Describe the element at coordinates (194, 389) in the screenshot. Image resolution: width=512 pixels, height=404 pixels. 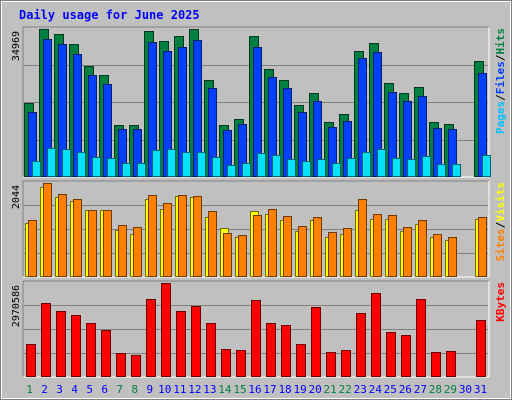
I see `x-tick-label-day-12: 12` at that location.